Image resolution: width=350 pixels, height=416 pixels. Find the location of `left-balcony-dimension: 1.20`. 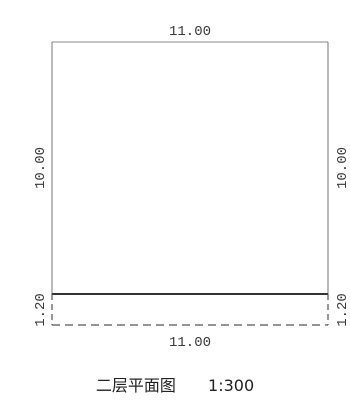

left-balcony-dimension: 1.20 is located at coordinates (41, 310).